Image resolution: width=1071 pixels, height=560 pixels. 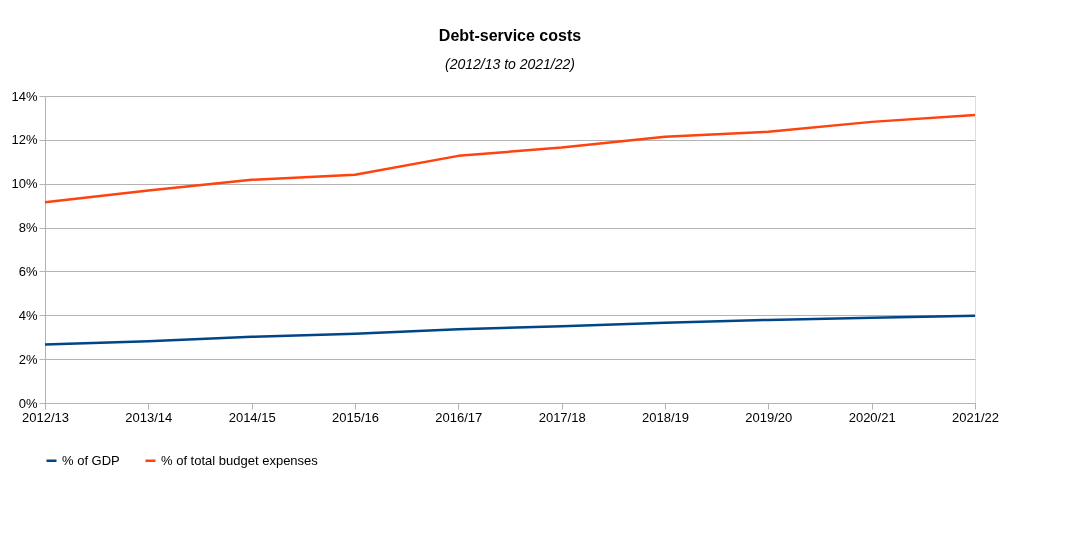 I want to click on y-tick-label: 14%, so click(x=24, y=96).